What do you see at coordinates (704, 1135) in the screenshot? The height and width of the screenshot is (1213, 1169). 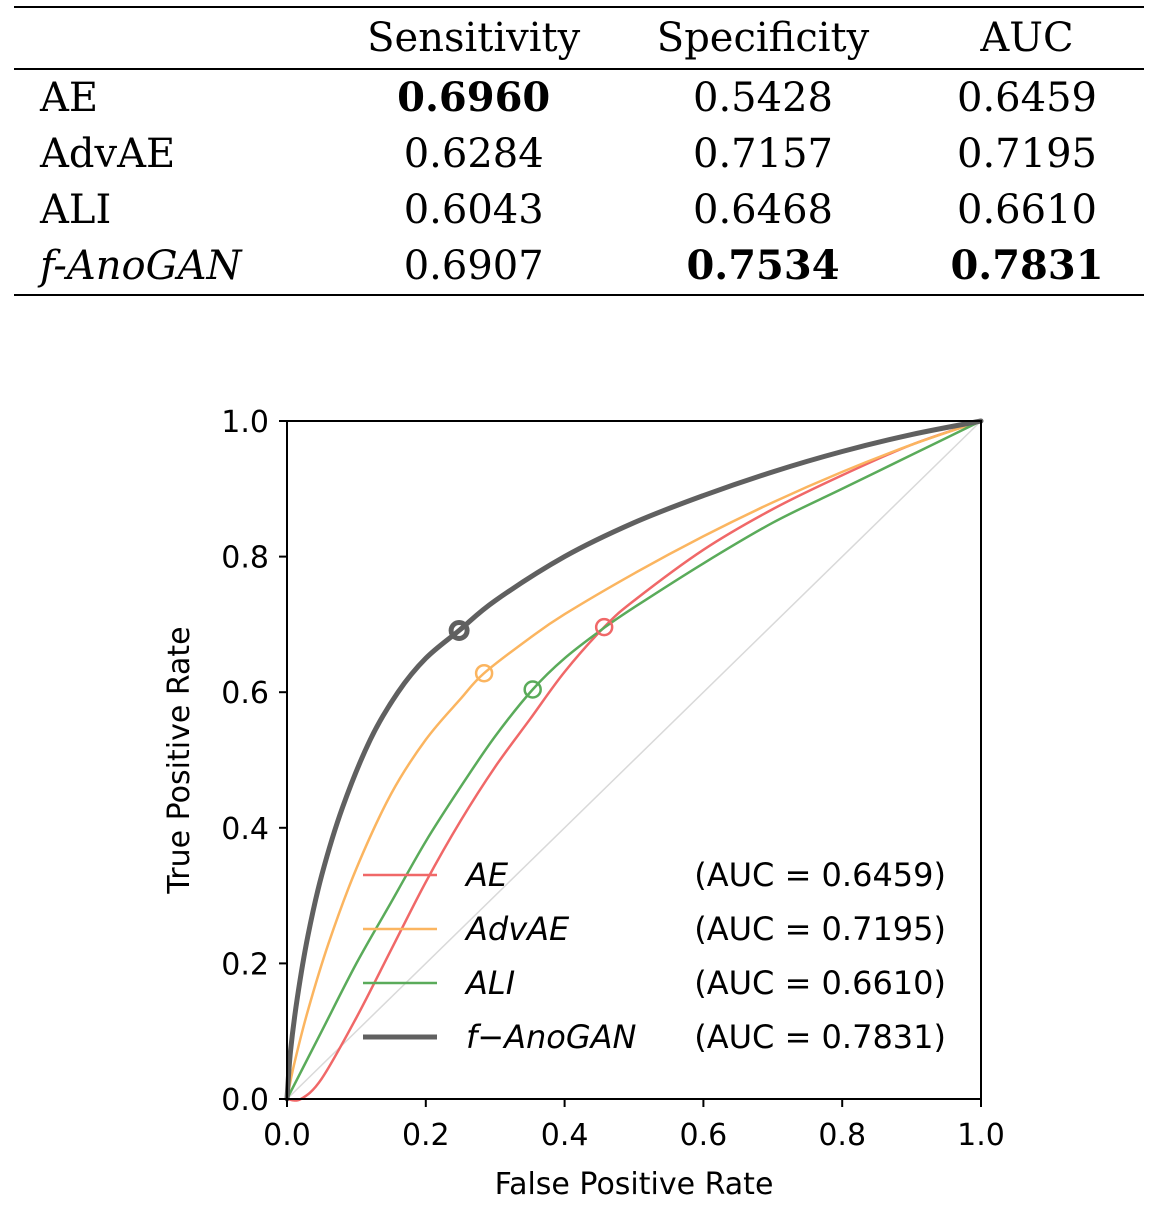 I see `x-tick-label: 0.6` at bounding box center [704, 1135].